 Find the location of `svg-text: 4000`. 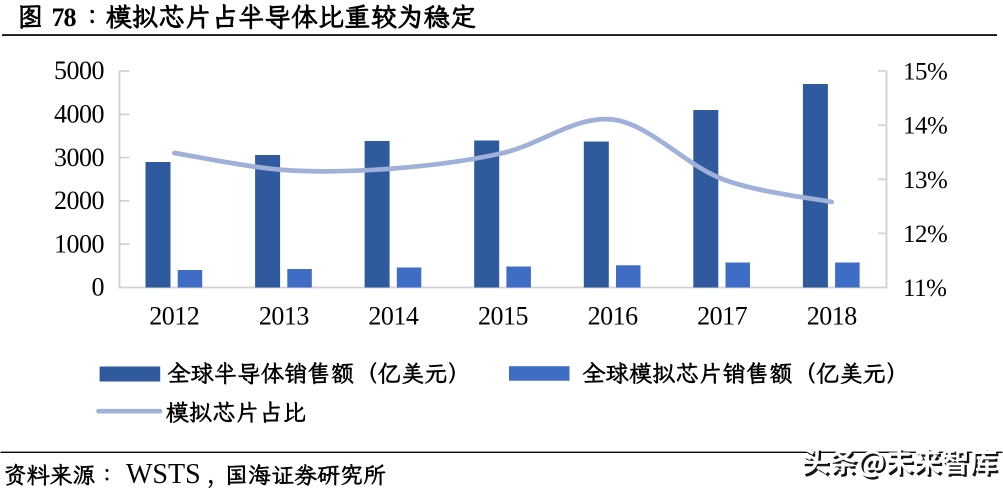

svg-text: 4000 is located at coordinates (79, 114).